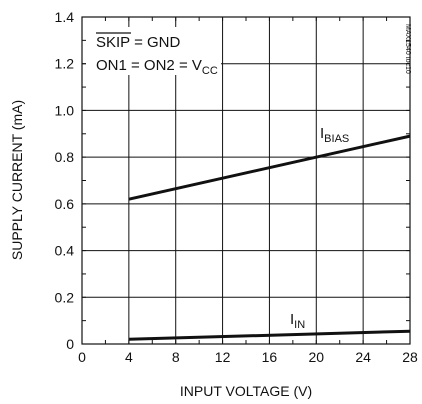  I want to click on conditions-line1: SKIP = GND, so click(138, 42).